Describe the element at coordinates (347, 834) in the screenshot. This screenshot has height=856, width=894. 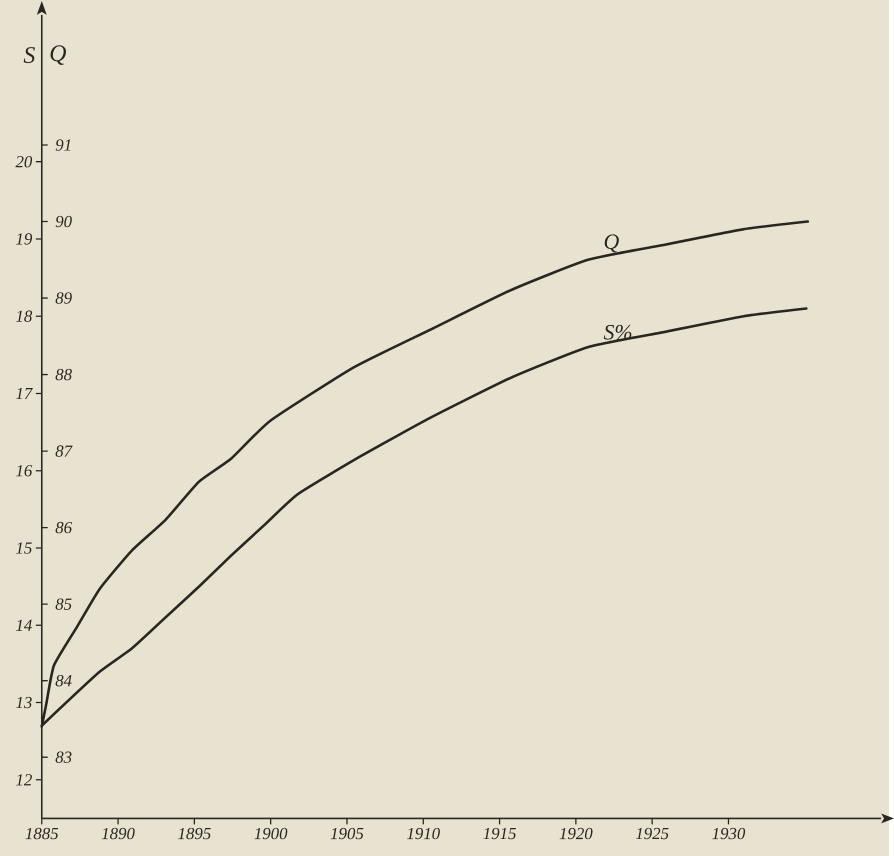
I see `x-tick-label: 1905` at that location.